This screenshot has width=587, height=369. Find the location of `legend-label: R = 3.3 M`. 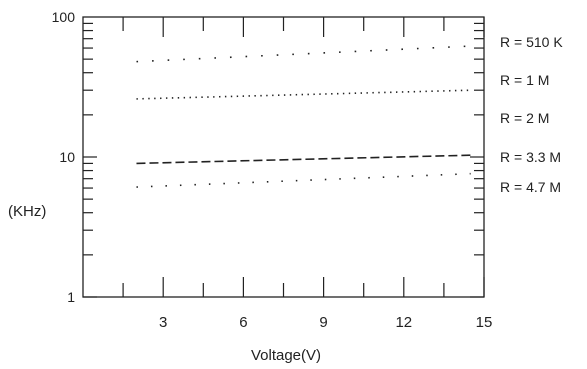

legend-label: R = 3.3 M is located at coordinates (530, 157).